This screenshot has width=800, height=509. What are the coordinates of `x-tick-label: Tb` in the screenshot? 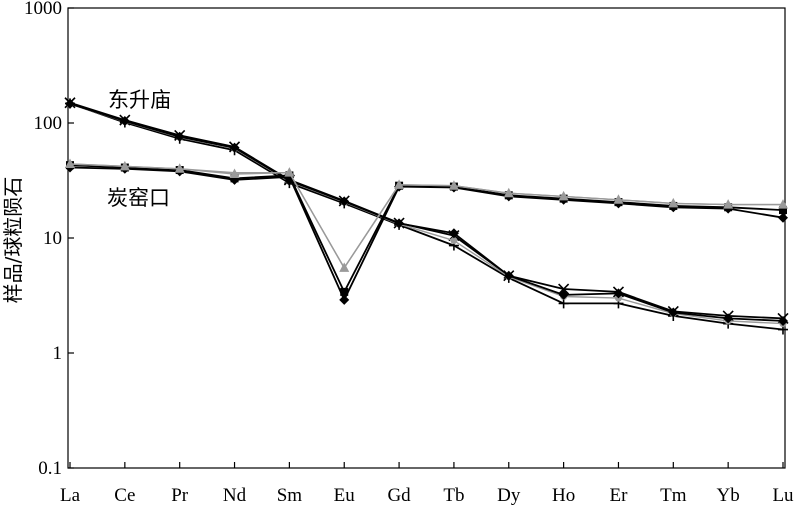 It's located at (453, 495).